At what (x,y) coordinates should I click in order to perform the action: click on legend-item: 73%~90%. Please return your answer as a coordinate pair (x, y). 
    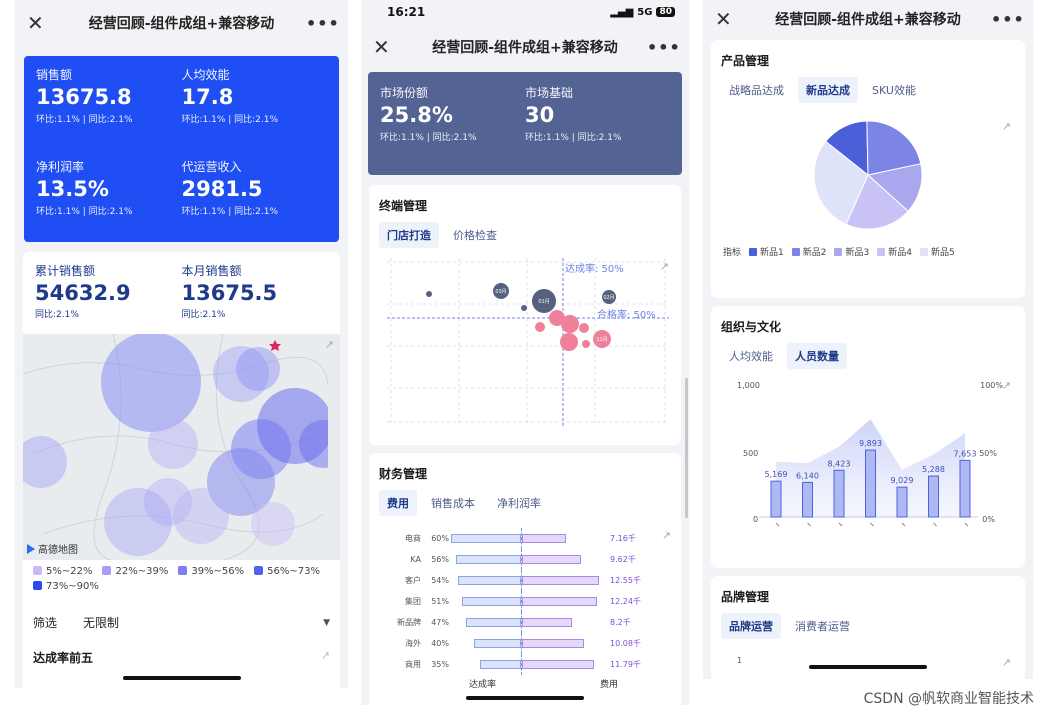
    Looking at the image, I should click on (66, 586).